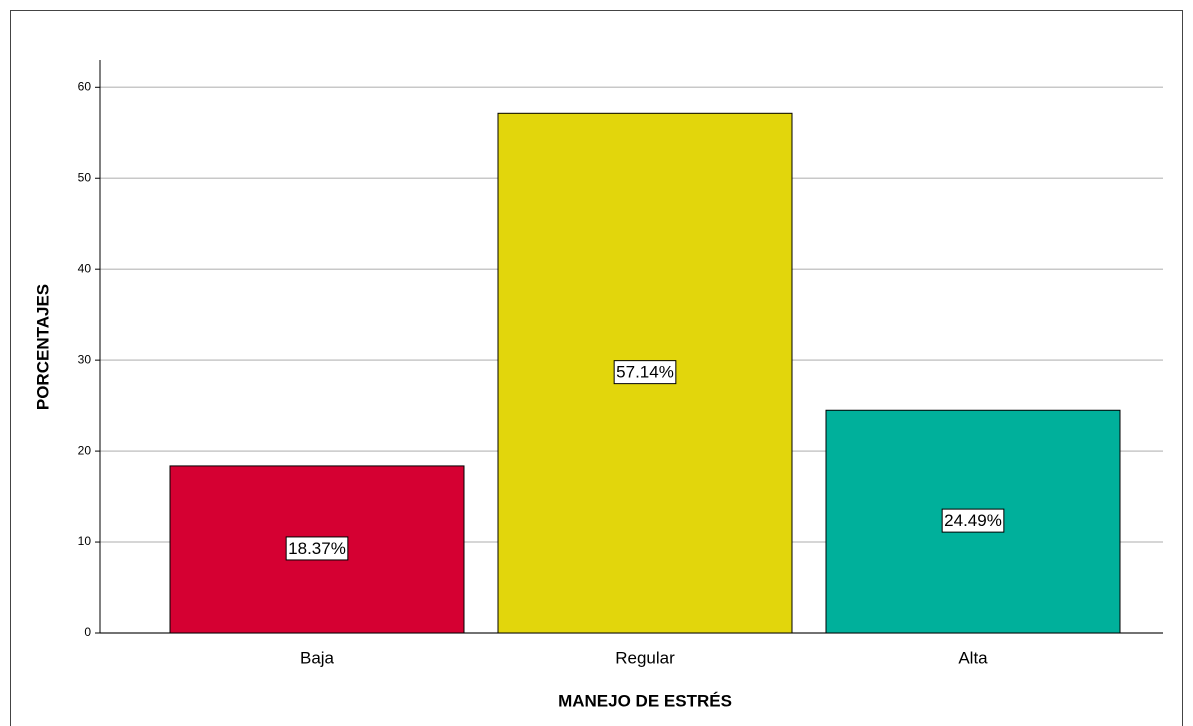  Describe the element at coordinates (87, 632) in the screenshot. I see `y-tick-label: 0` at that location.